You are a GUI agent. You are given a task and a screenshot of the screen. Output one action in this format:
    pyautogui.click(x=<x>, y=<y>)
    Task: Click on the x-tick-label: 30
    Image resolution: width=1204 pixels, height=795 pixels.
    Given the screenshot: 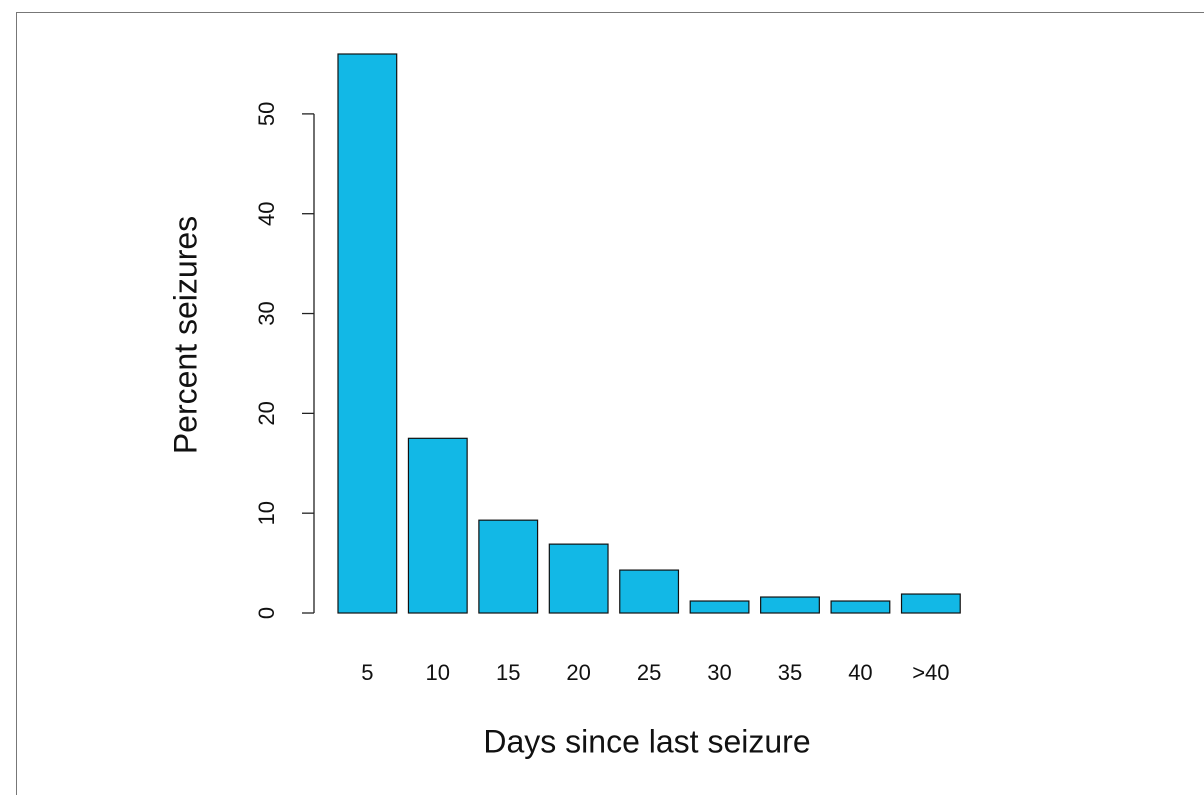 What is the action you would take?
    pyautogui.click(x=719, y=672)
    